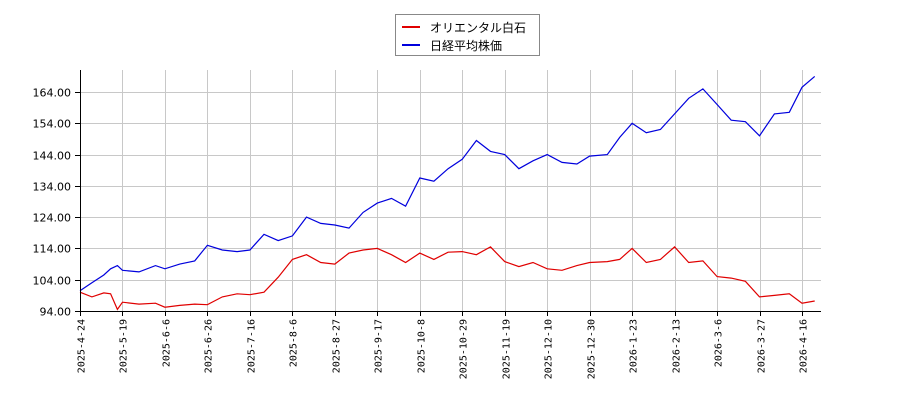 Image resolution: width=900 pixels, height=400 pixels. I want to click on legend-item-nikkei-average: 日経平均株価, so click(452, 45).